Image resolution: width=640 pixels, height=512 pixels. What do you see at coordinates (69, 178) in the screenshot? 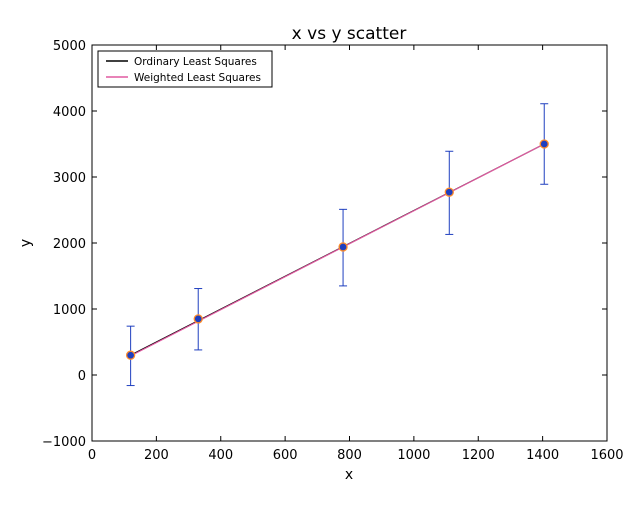
I see `y-tick-label: 3000` at bounding box center [69, 178].